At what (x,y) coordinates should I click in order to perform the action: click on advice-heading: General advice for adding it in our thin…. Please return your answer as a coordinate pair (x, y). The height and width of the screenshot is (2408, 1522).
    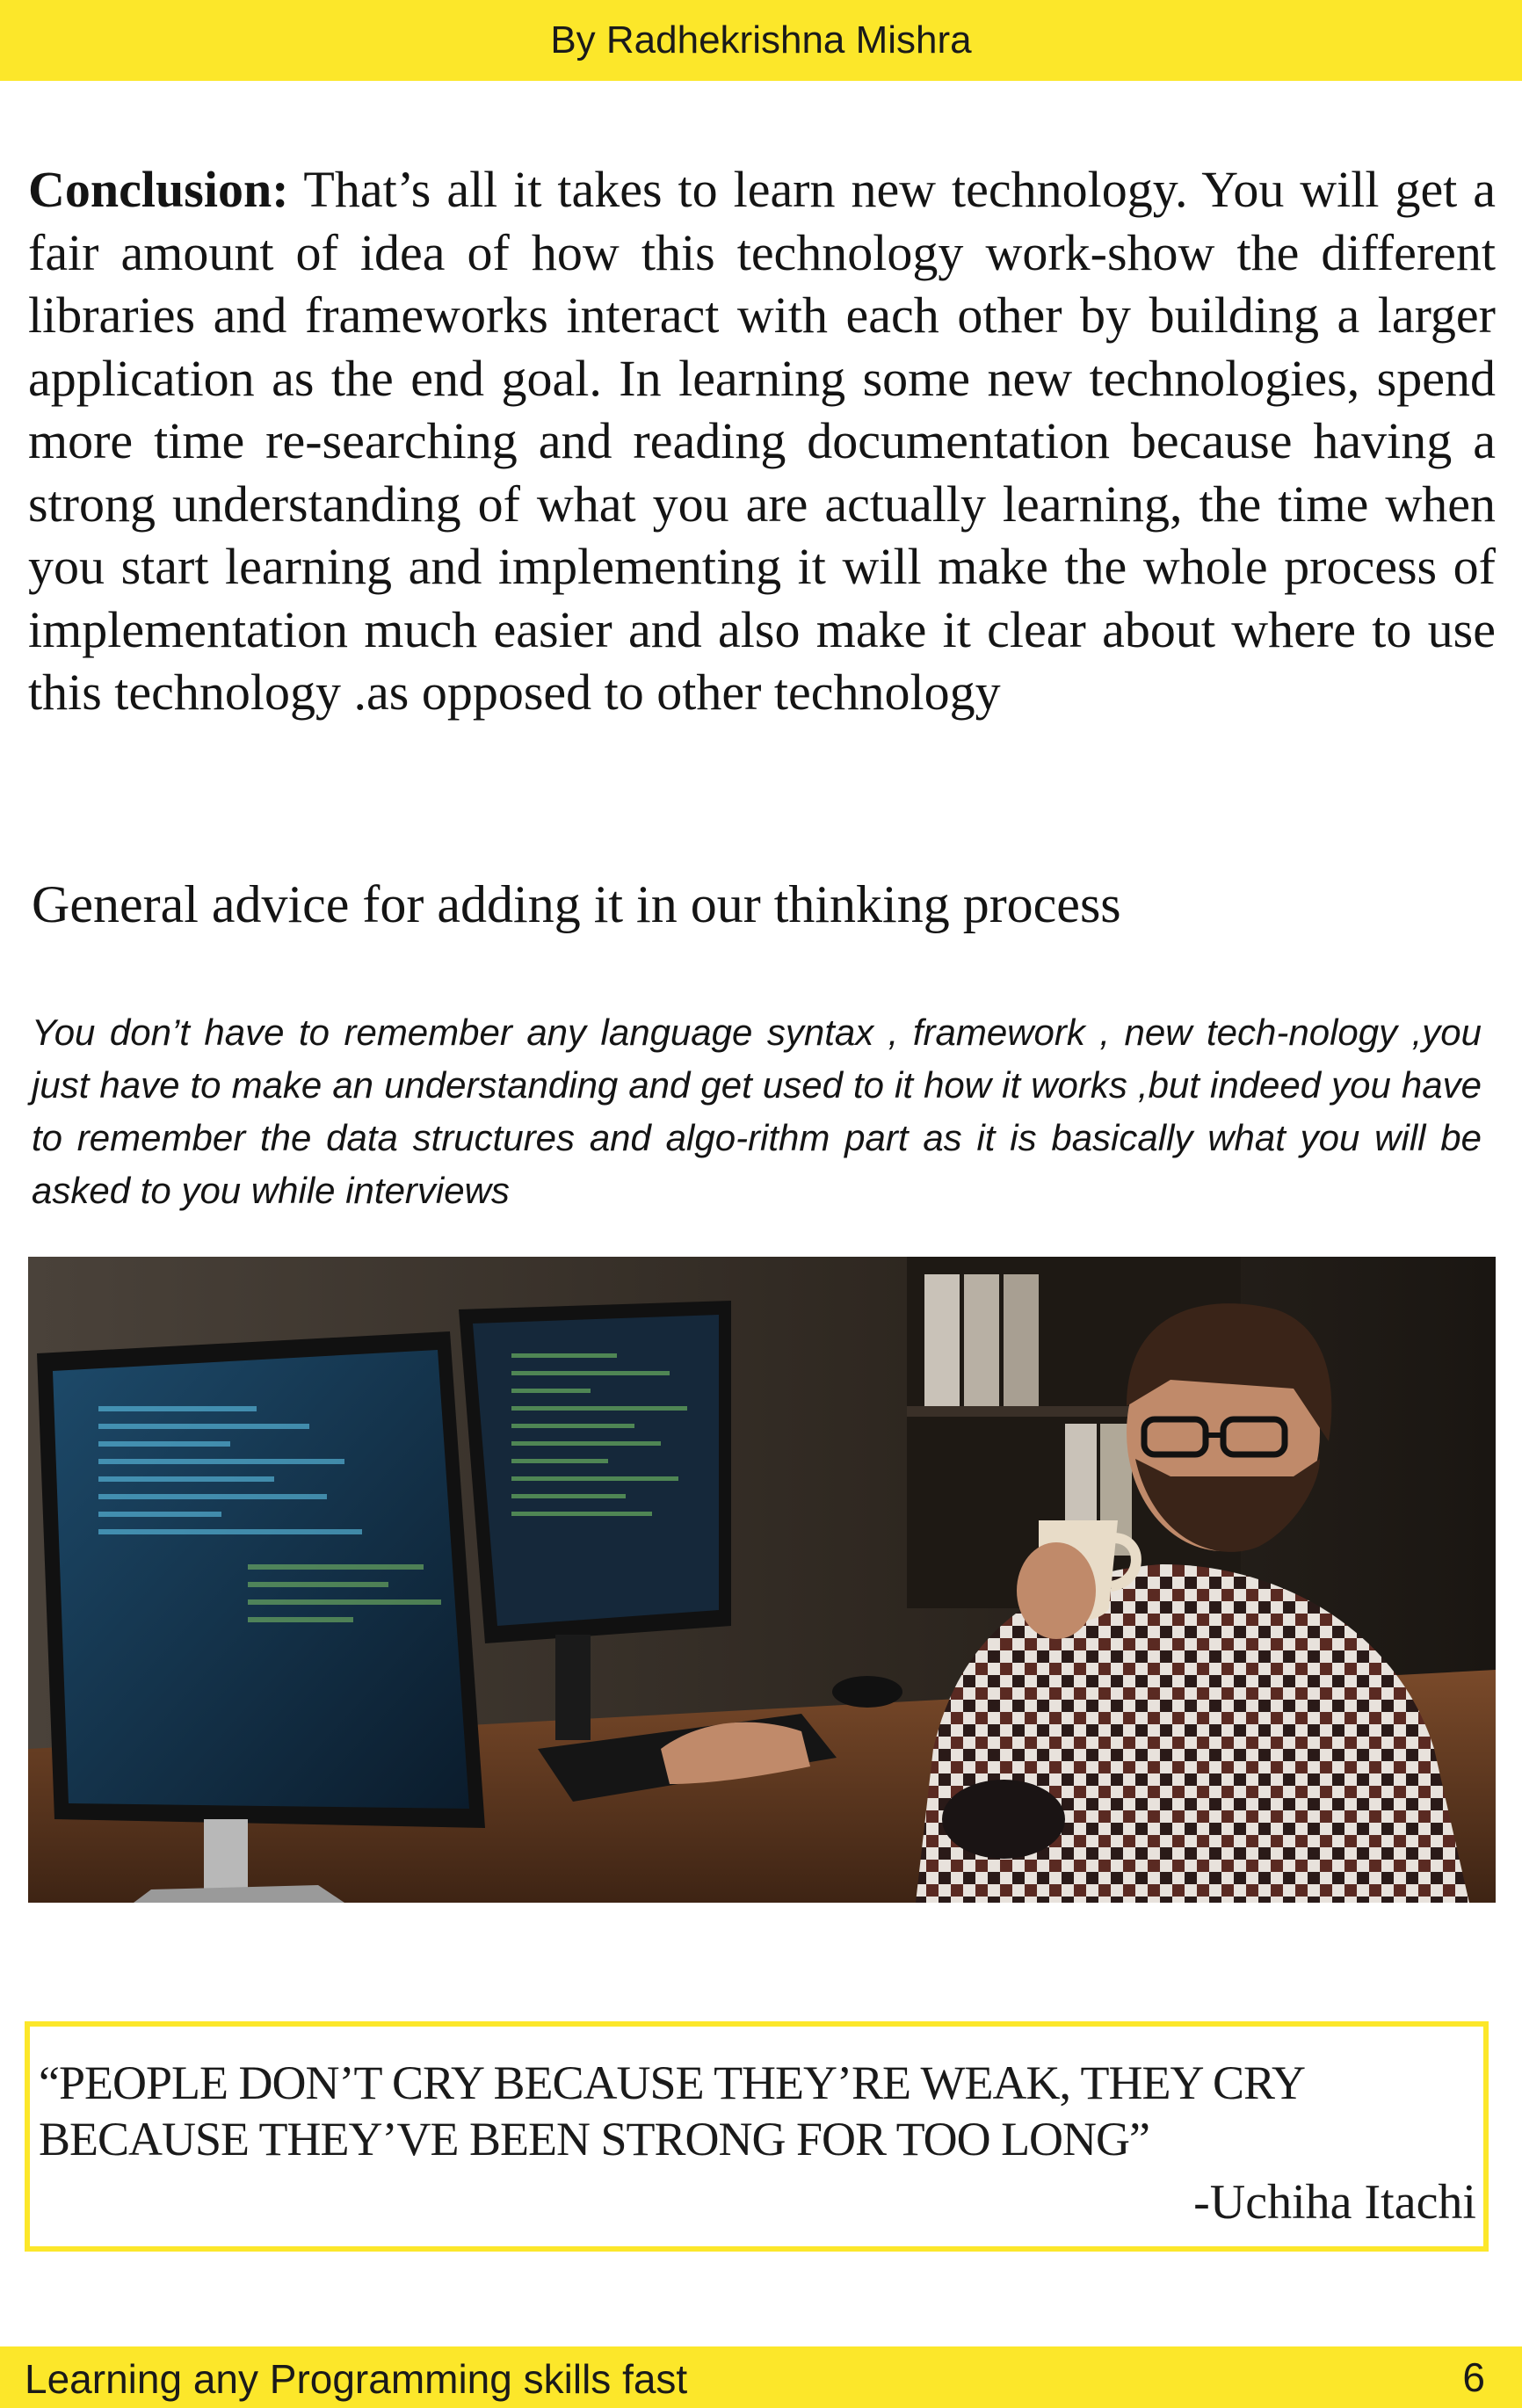
    Looking at the image, I should click on (576, 904).